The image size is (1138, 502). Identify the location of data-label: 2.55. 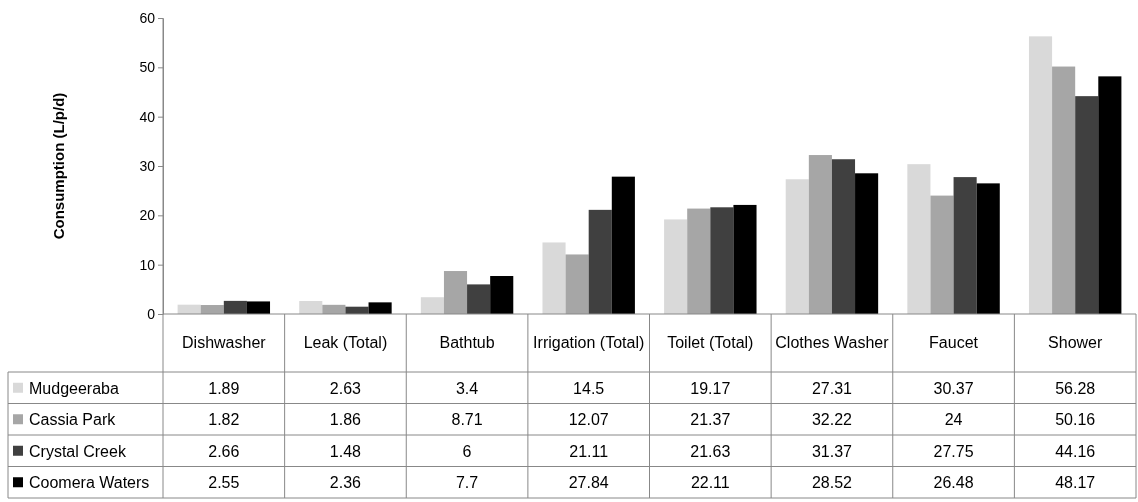
(224, 483).